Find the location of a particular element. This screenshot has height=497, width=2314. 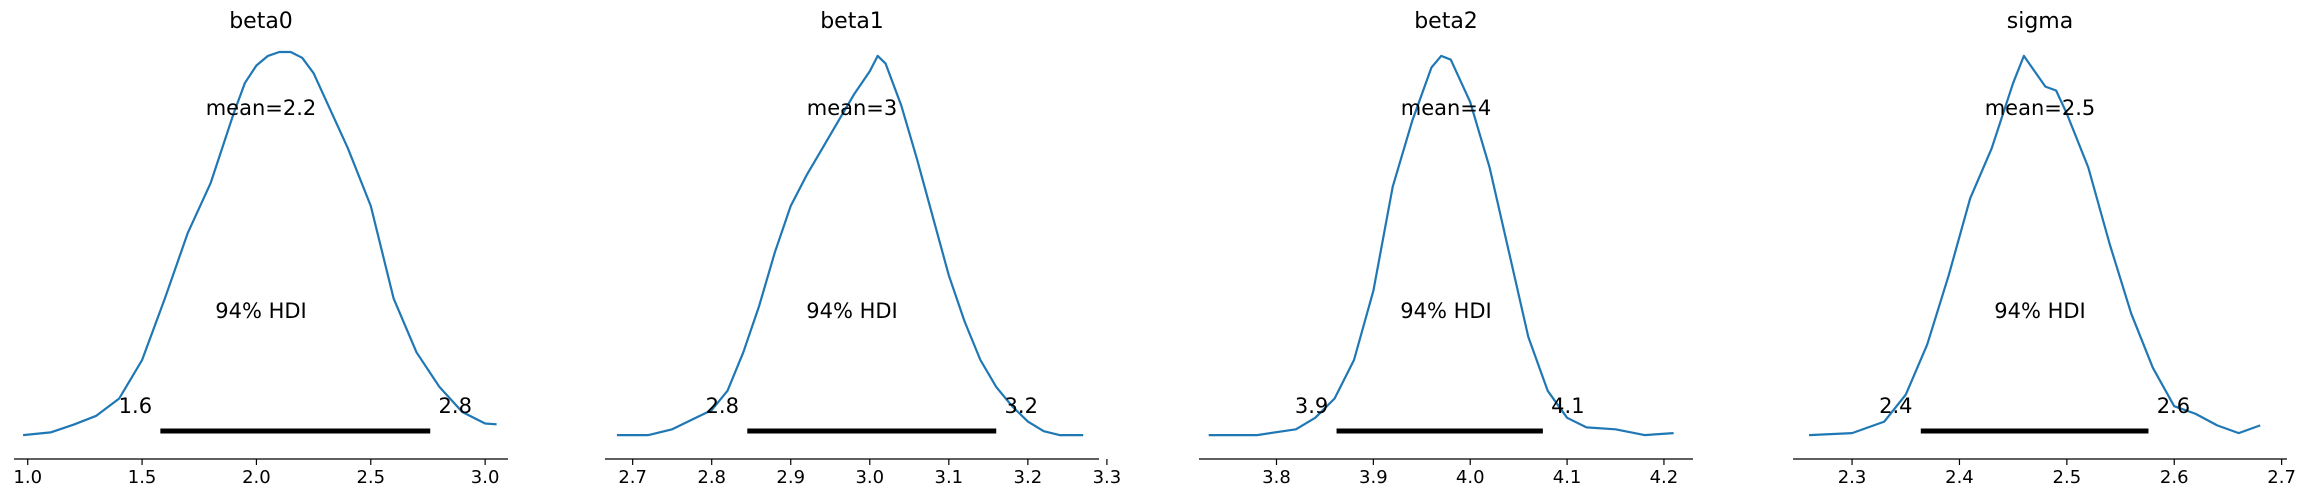

x-tick-label: 2.6 is located at coordinates (2174, 477).